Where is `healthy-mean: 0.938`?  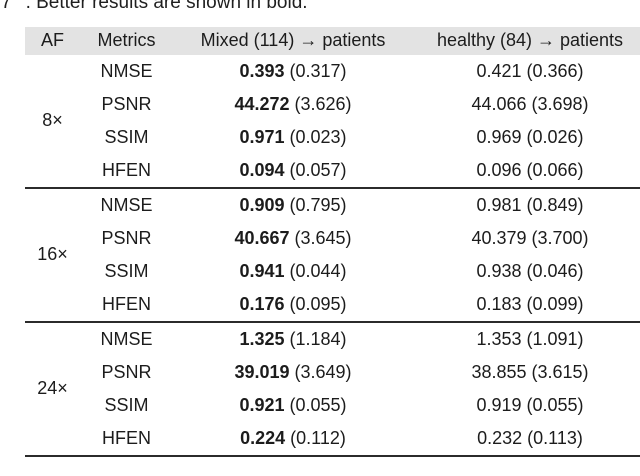 healthy-mean: 0.938 is located at coordinates (499, 270).